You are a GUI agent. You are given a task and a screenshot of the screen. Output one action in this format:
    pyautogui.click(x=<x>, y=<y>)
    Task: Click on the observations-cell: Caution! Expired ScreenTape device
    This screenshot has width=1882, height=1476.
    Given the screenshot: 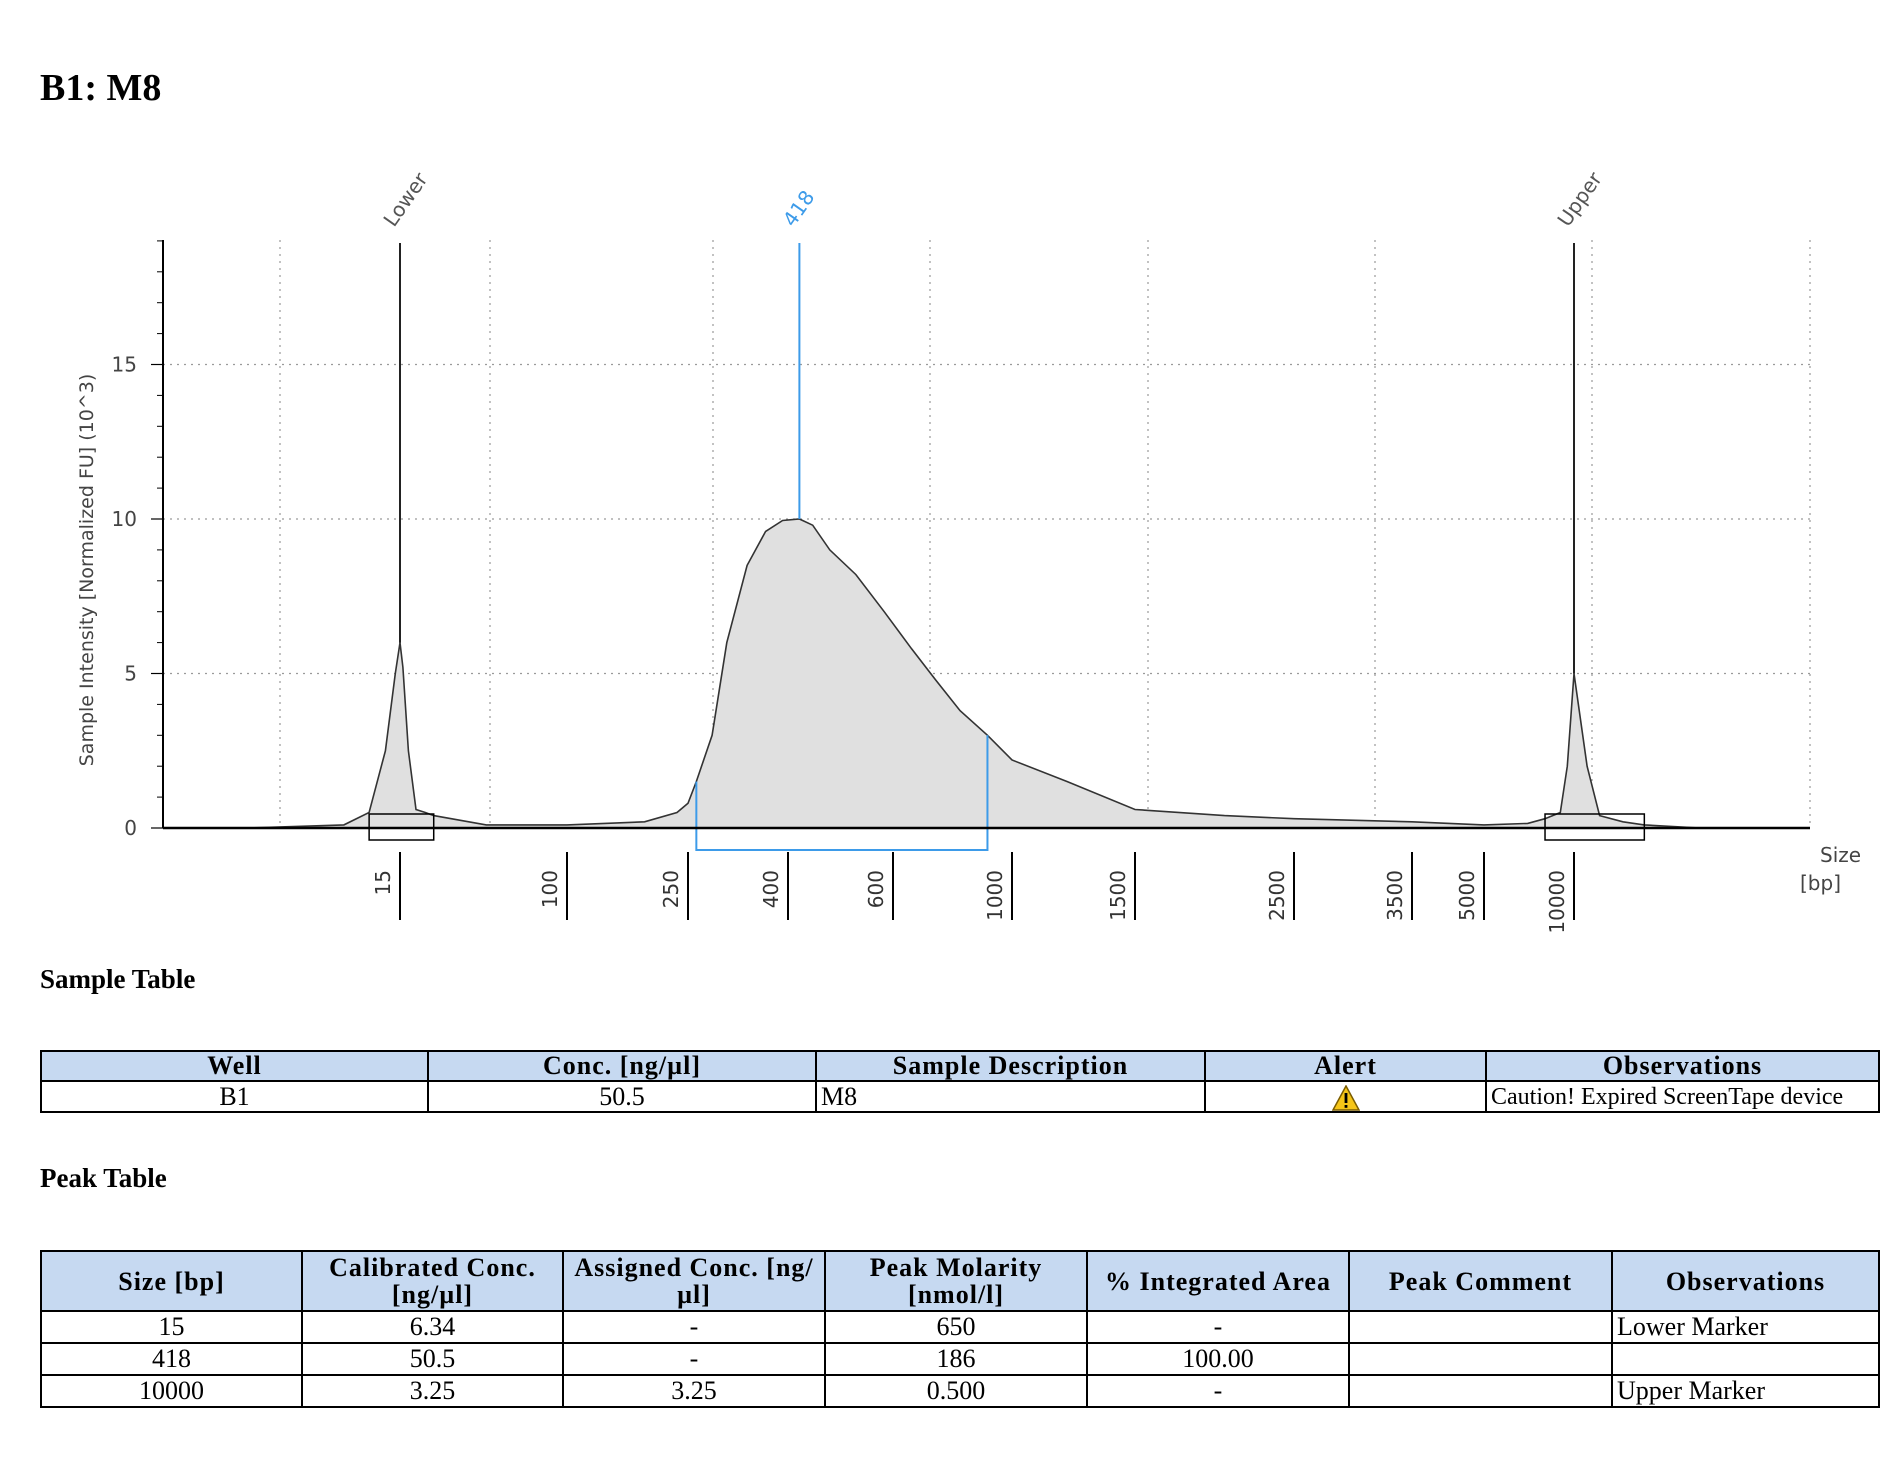 What is the action you would take?
    pyautogui.click(x=1682, y=1096)
    